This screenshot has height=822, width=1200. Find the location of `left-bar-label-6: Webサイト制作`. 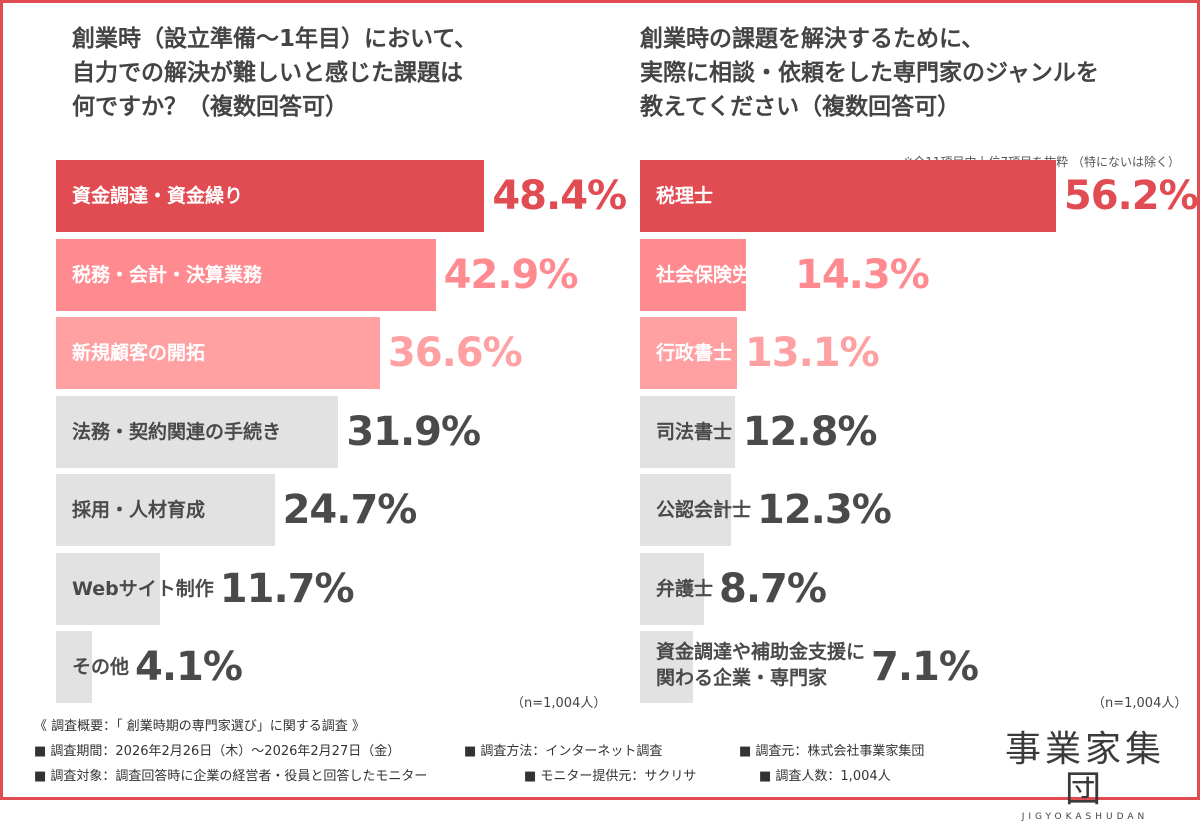

left-bar-label-6: Webサイト制作 is located at coordinates (143, 588).